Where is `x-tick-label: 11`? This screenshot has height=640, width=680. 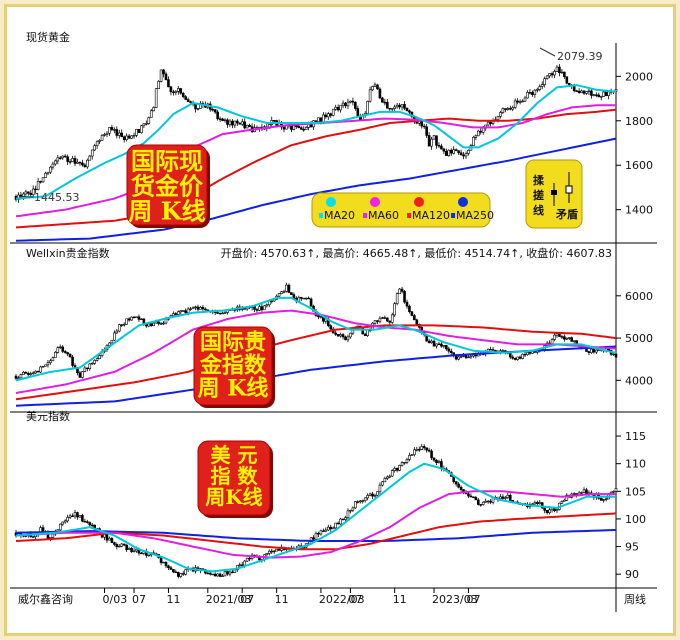 x-tick-label: 11 is located at coordinates (173, 599).